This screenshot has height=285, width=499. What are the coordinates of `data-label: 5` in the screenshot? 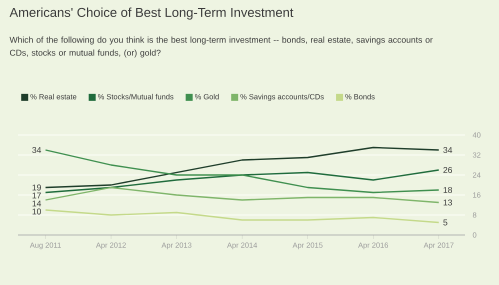 It's located at (445, 223).